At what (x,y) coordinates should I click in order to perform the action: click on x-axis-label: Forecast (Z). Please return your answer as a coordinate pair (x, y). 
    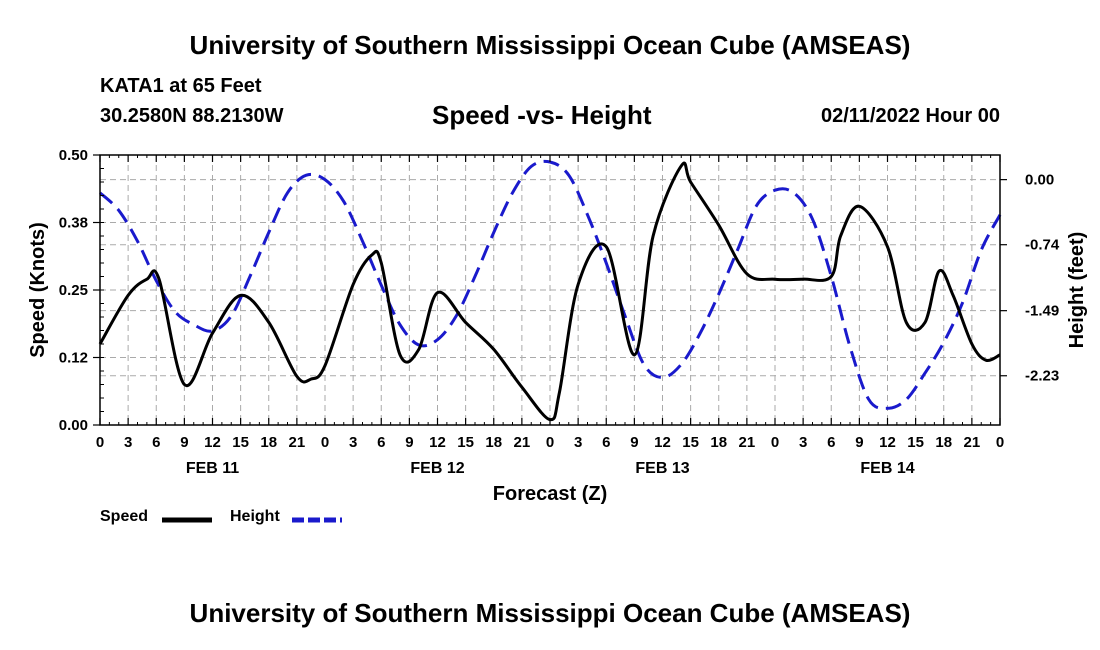
    Looking at the image, I should click on (550, 494).